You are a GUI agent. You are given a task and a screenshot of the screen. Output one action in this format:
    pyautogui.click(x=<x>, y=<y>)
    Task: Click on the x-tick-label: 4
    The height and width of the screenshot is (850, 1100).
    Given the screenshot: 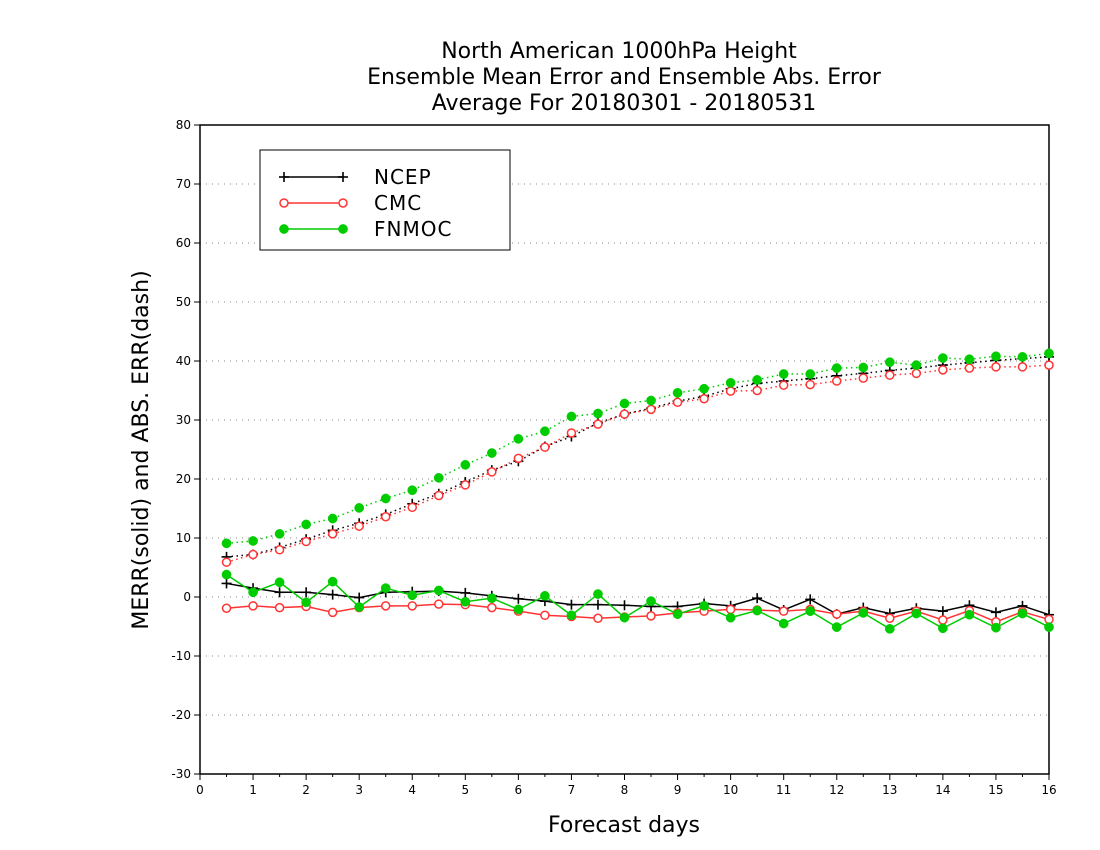 What is the action you would take?
    pyautogui.click(x=412, y=790)
    